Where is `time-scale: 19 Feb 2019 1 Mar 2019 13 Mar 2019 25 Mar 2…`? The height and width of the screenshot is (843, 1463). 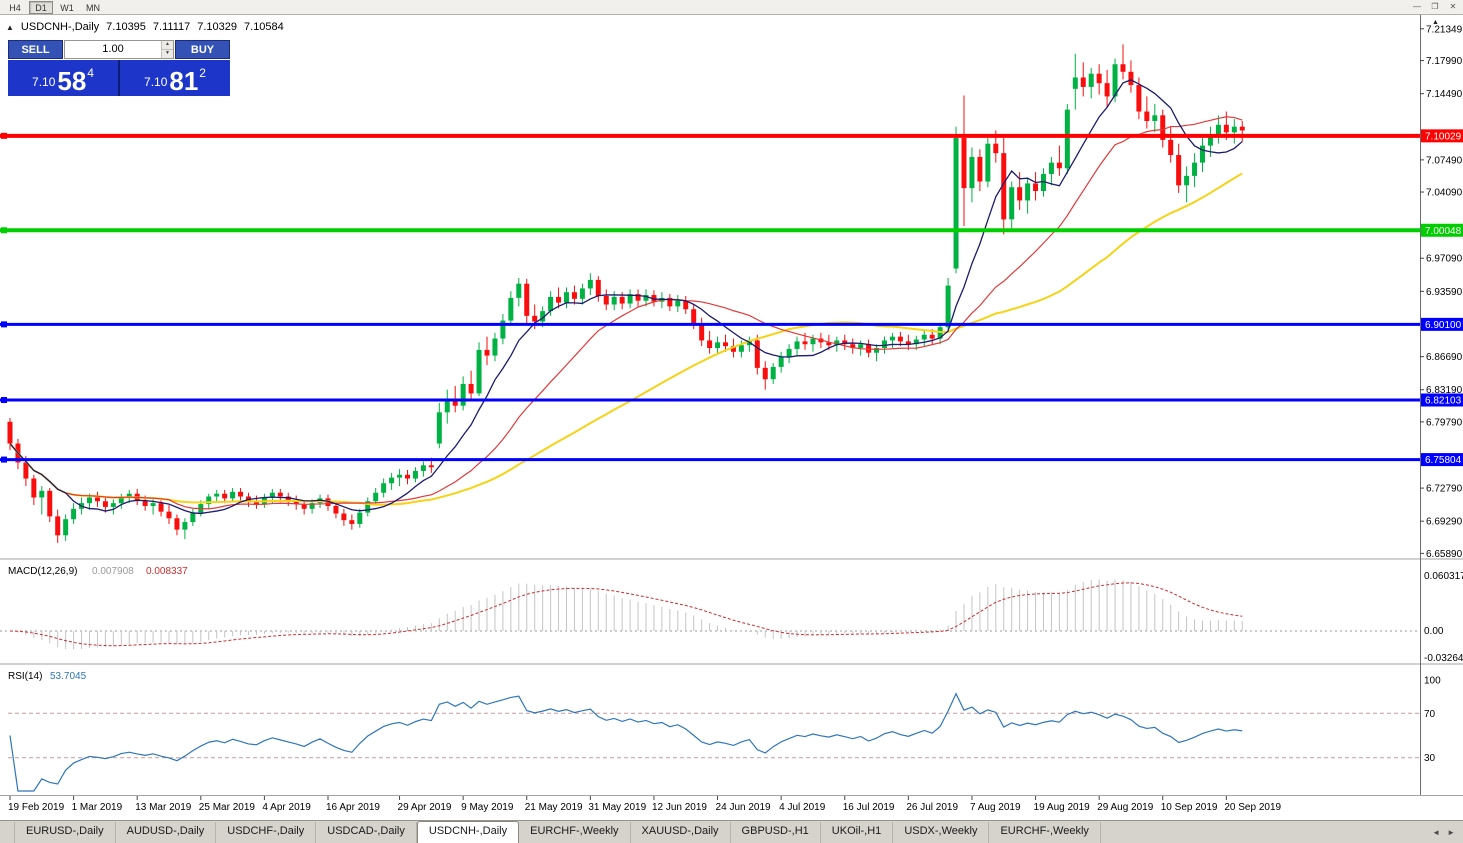
time-scale: 19 Feb 2019 1 Mar 2019 13 Mar 2019 25 Mar 2… is located at coordinates (645, 804).